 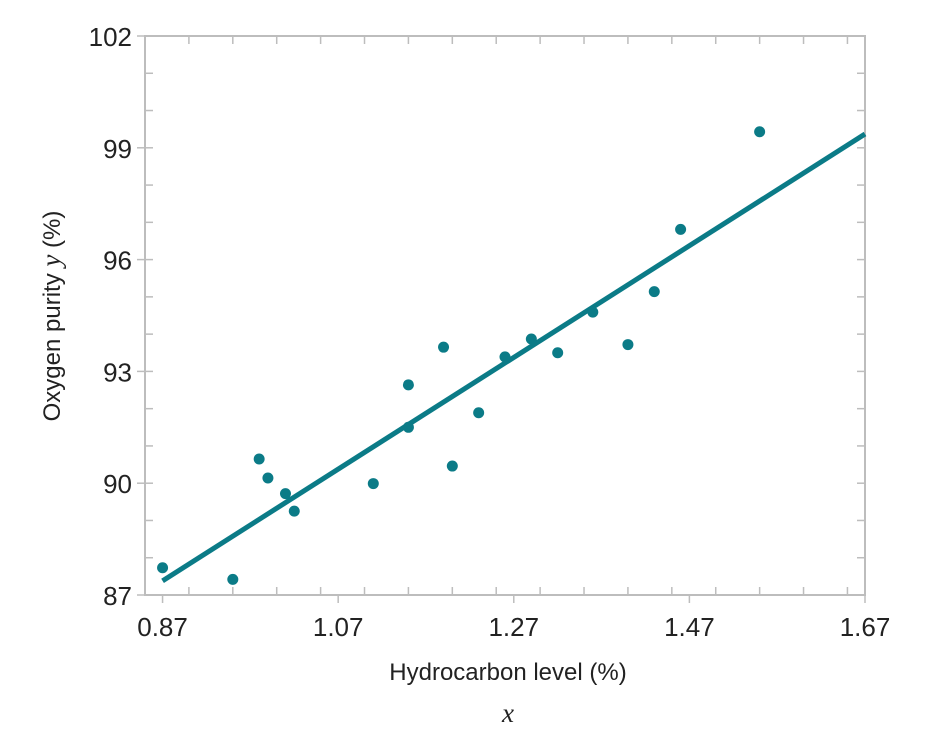 I want to click on y-axis-label: Oxygen purity y (%), so click(x=51, y=316).